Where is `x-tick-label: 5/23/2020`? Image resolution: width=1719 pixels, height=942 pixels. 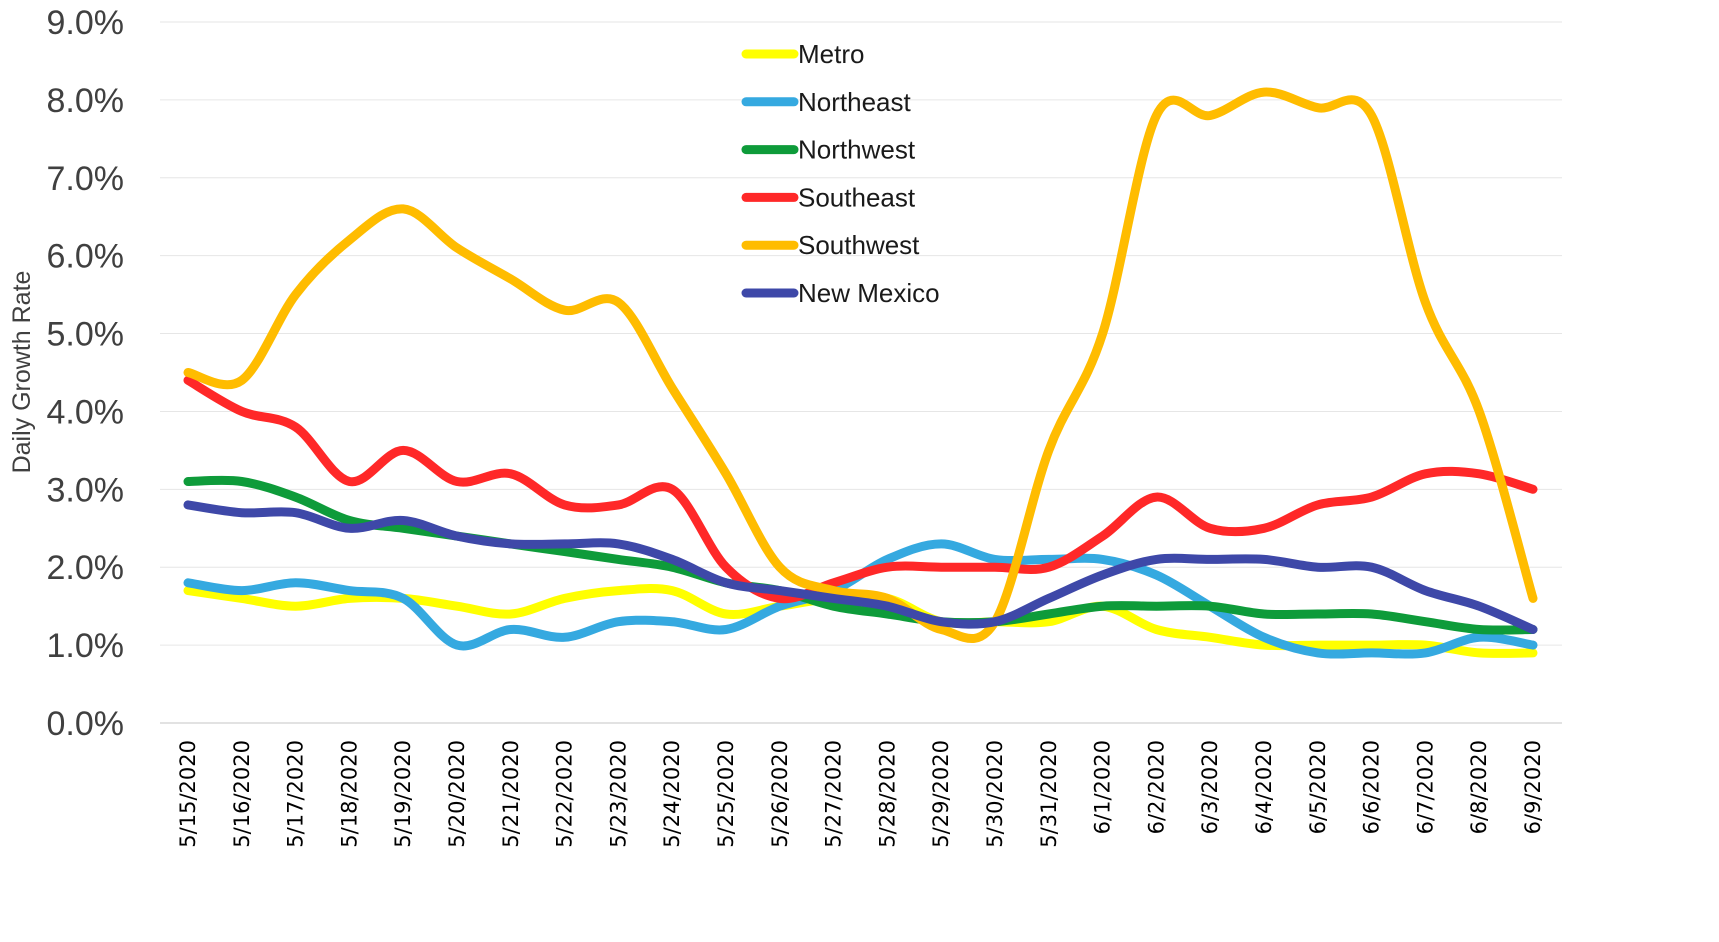 x-tick-label: 5/23/2020 is located at coordinates (618, 794).